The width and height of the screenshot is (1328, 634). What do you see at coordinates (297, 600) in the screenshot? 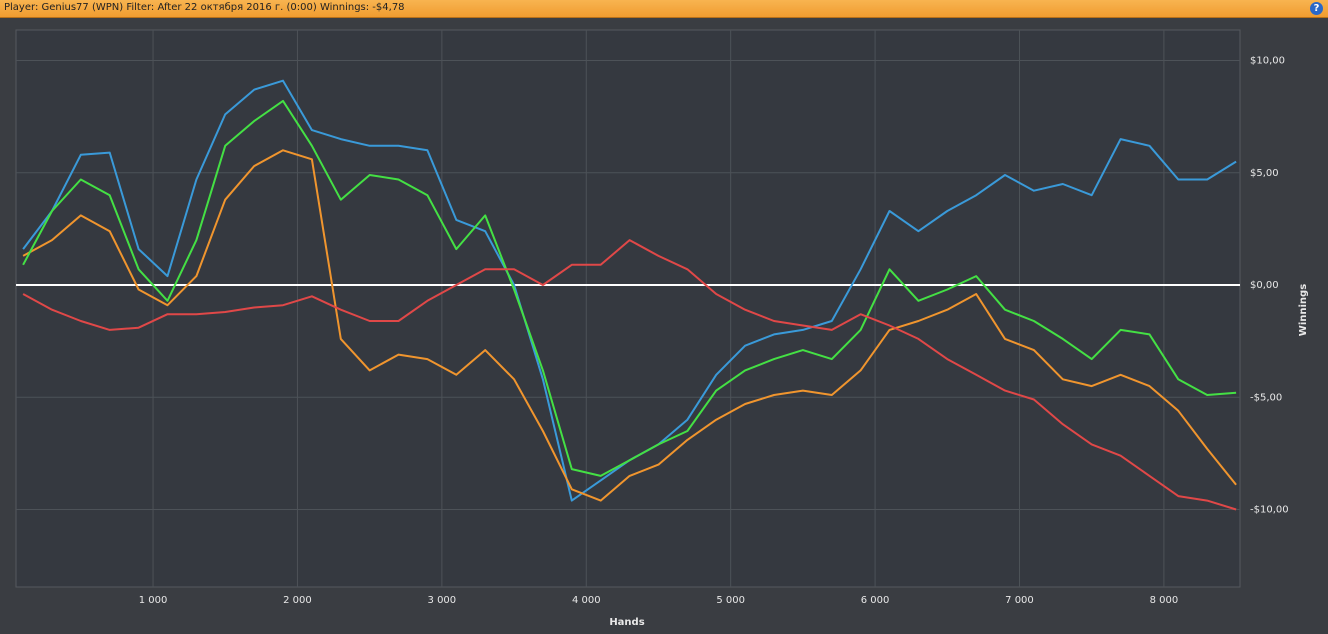
I see `x-tick-label: 2 000` at bounding box center [297, 600].